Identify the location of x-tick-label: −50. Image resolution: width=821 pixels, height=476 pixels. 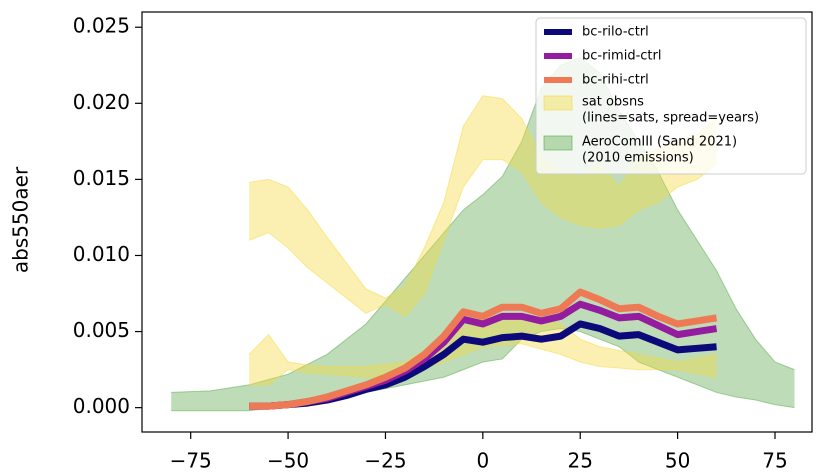
(288, 461).